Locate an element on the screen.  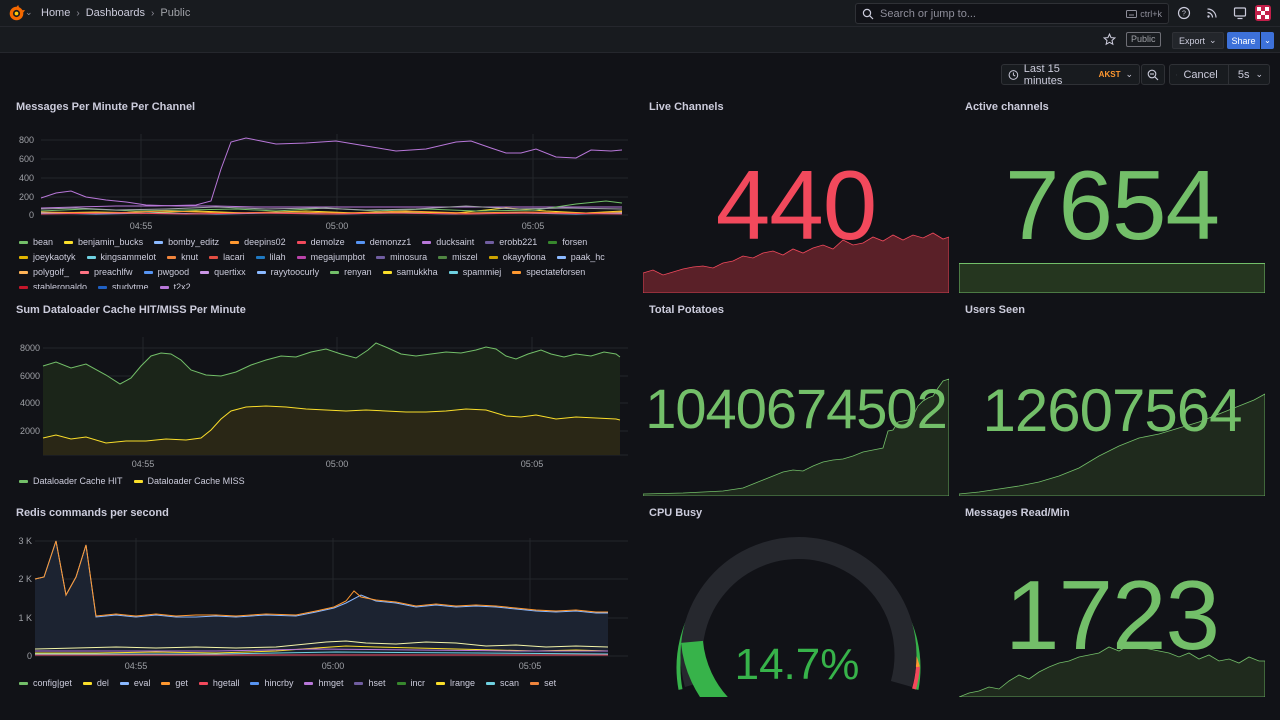
legend-item: set is located at coordinates (543, 683).